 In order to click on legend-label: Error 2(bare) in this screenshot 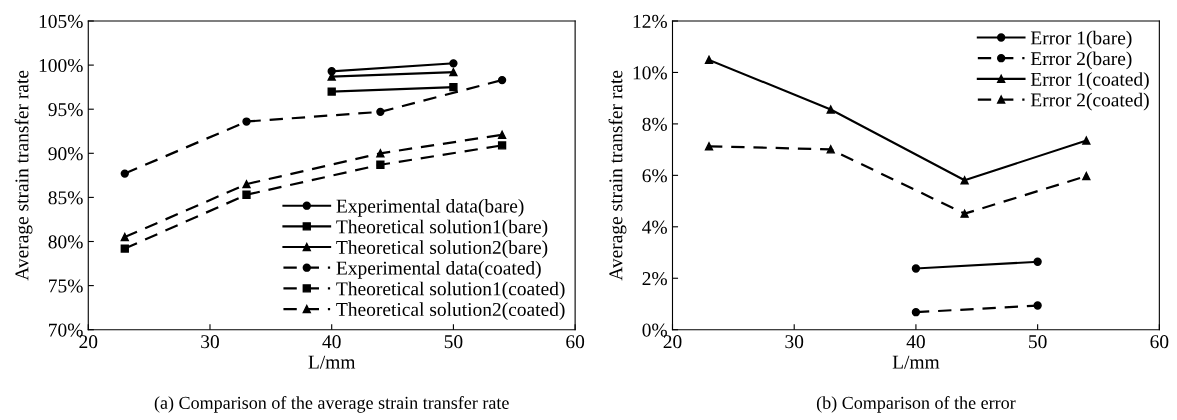, I will do `click(1081, 60)`.